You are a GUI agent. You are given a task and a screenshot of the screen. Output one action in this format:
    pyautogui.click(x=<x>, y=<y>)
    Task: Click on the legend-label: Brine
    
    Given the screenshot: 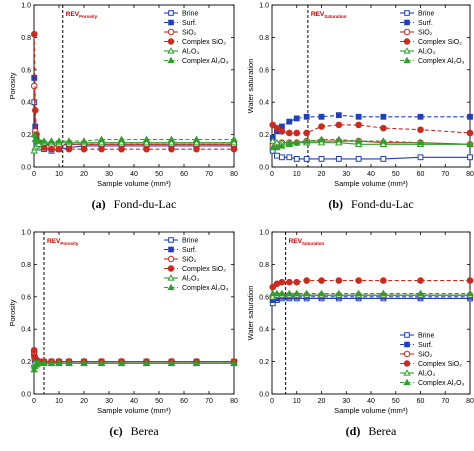 What is the action you would take?
    pyautogui.click(x=426, y=336)
    